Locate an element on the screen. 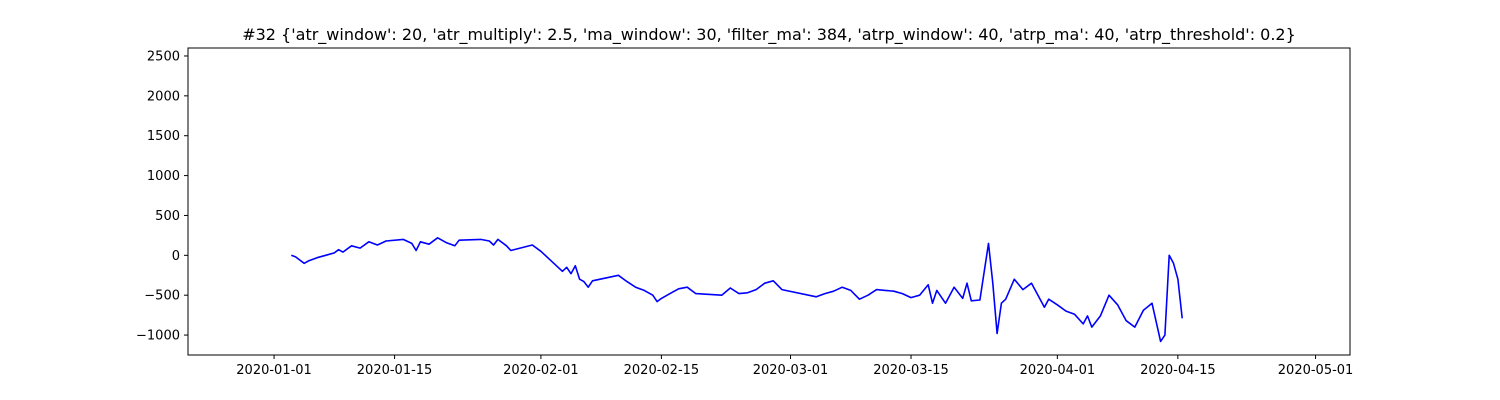  y-tick-label: −1000 is located at coordinates (158, 336).